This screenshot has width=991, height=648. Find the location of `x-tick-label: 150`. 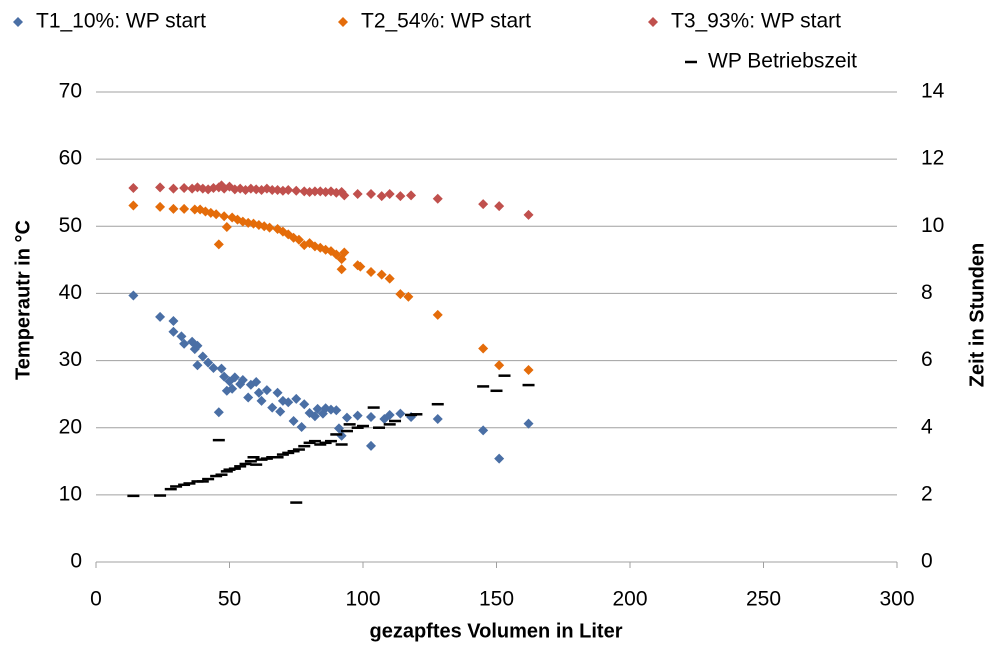

x-tick-label: 150 is located at coordinates (496, 599).